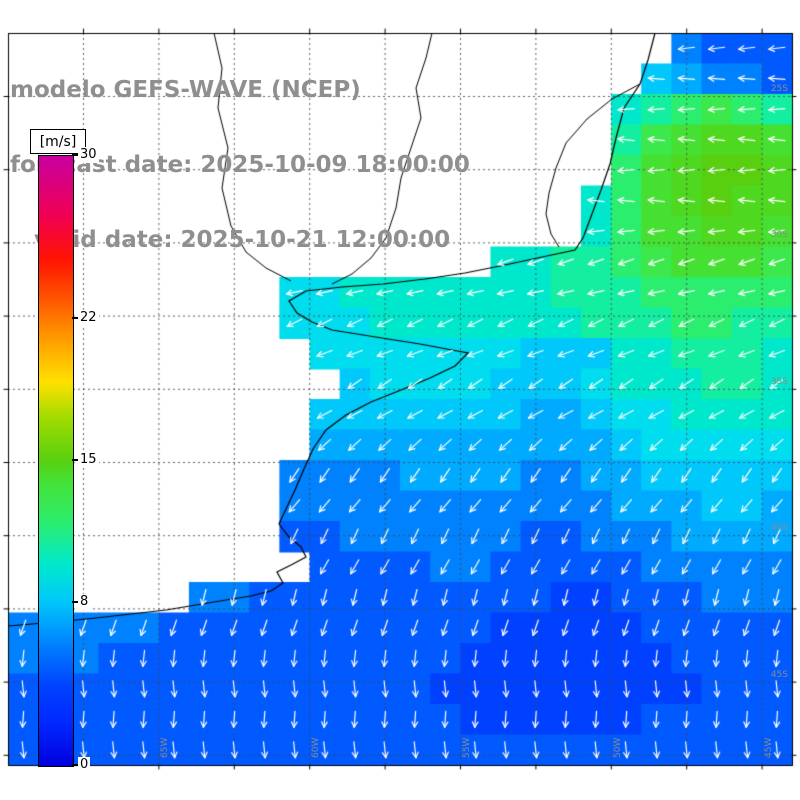 This screenshot has height=800, width=800. I want to click on latitude-label: 25S, so click(779, 89).